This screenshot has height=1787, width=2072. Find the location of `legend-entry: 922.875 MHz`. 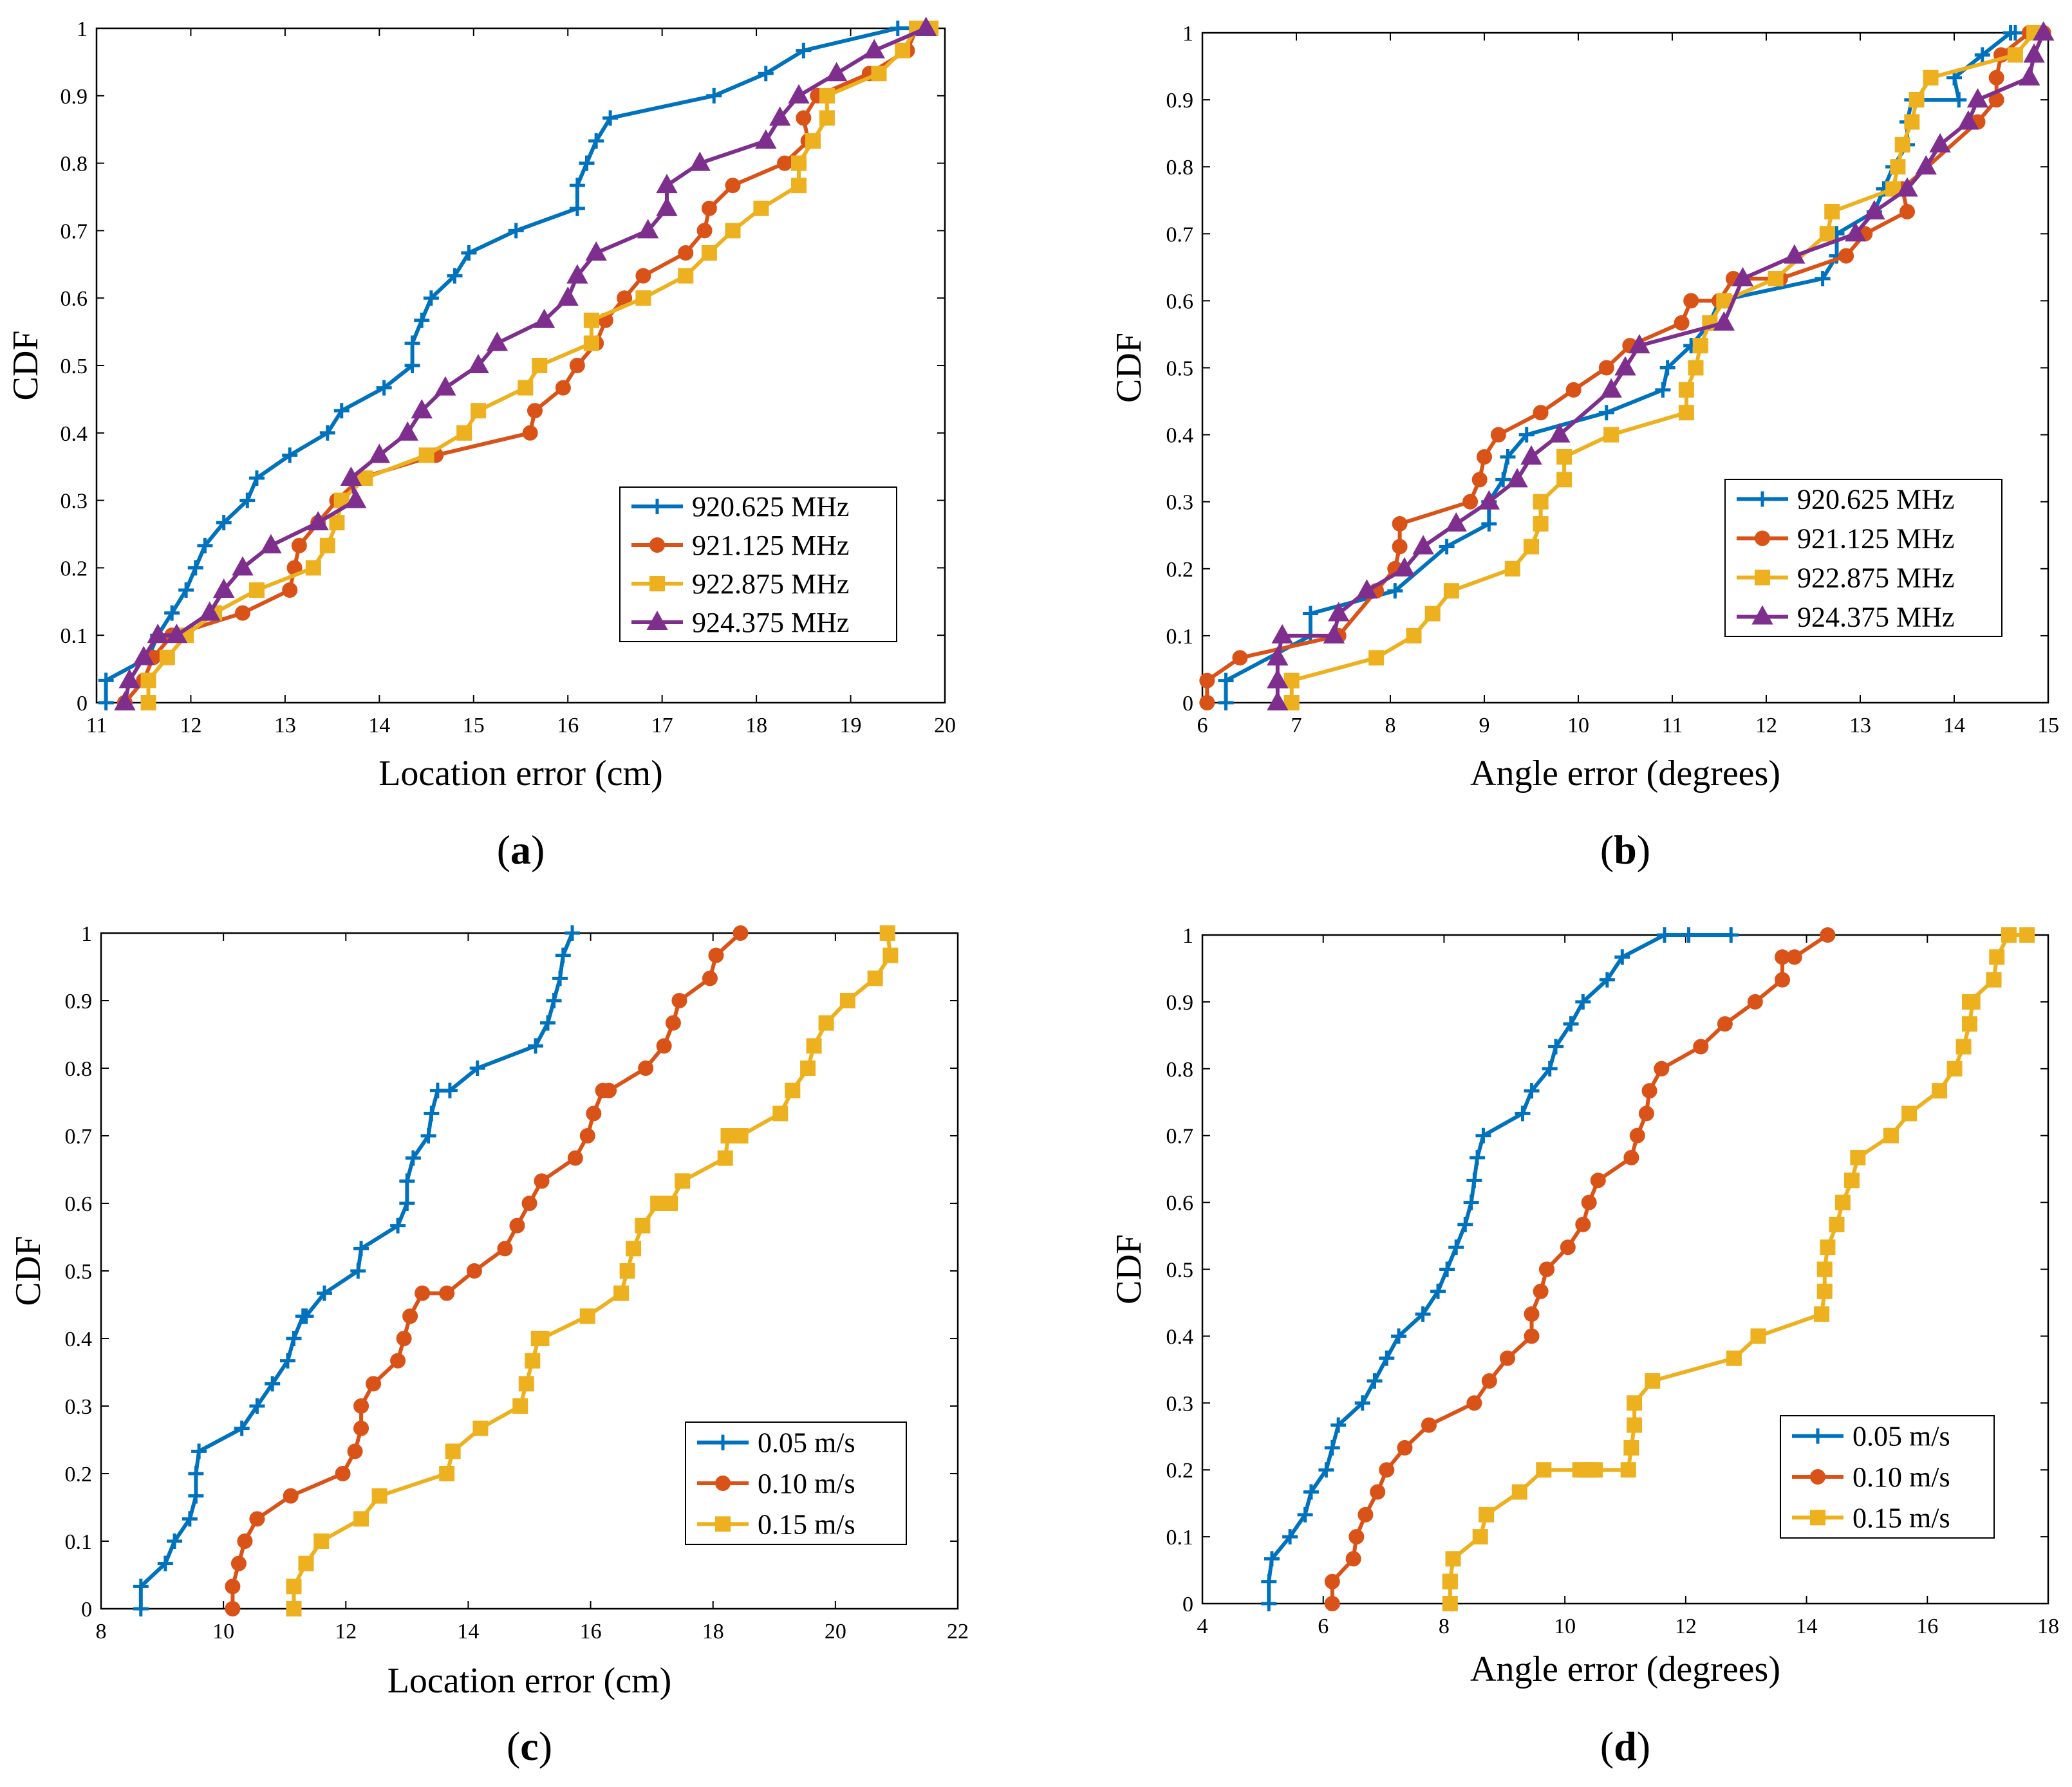

legend-entry: 922.875 MHz is located at coordinates (770, 584).